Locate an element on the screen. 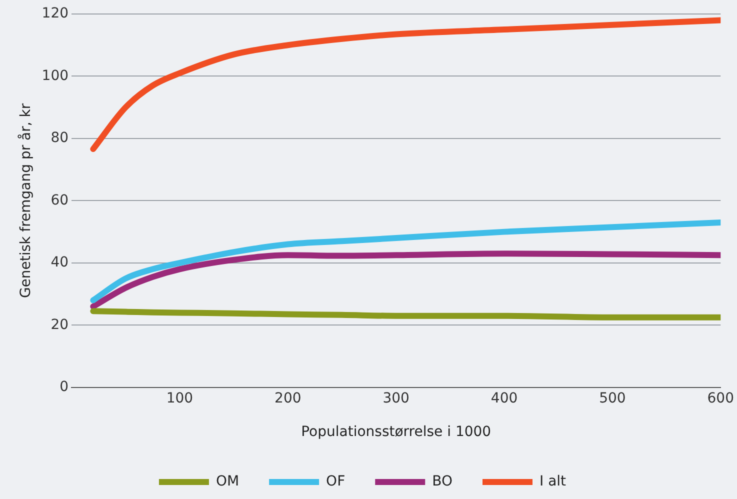 This screenshot has height=499, width=737. y-tick-label: 60 is located at coordinates (59, 200).